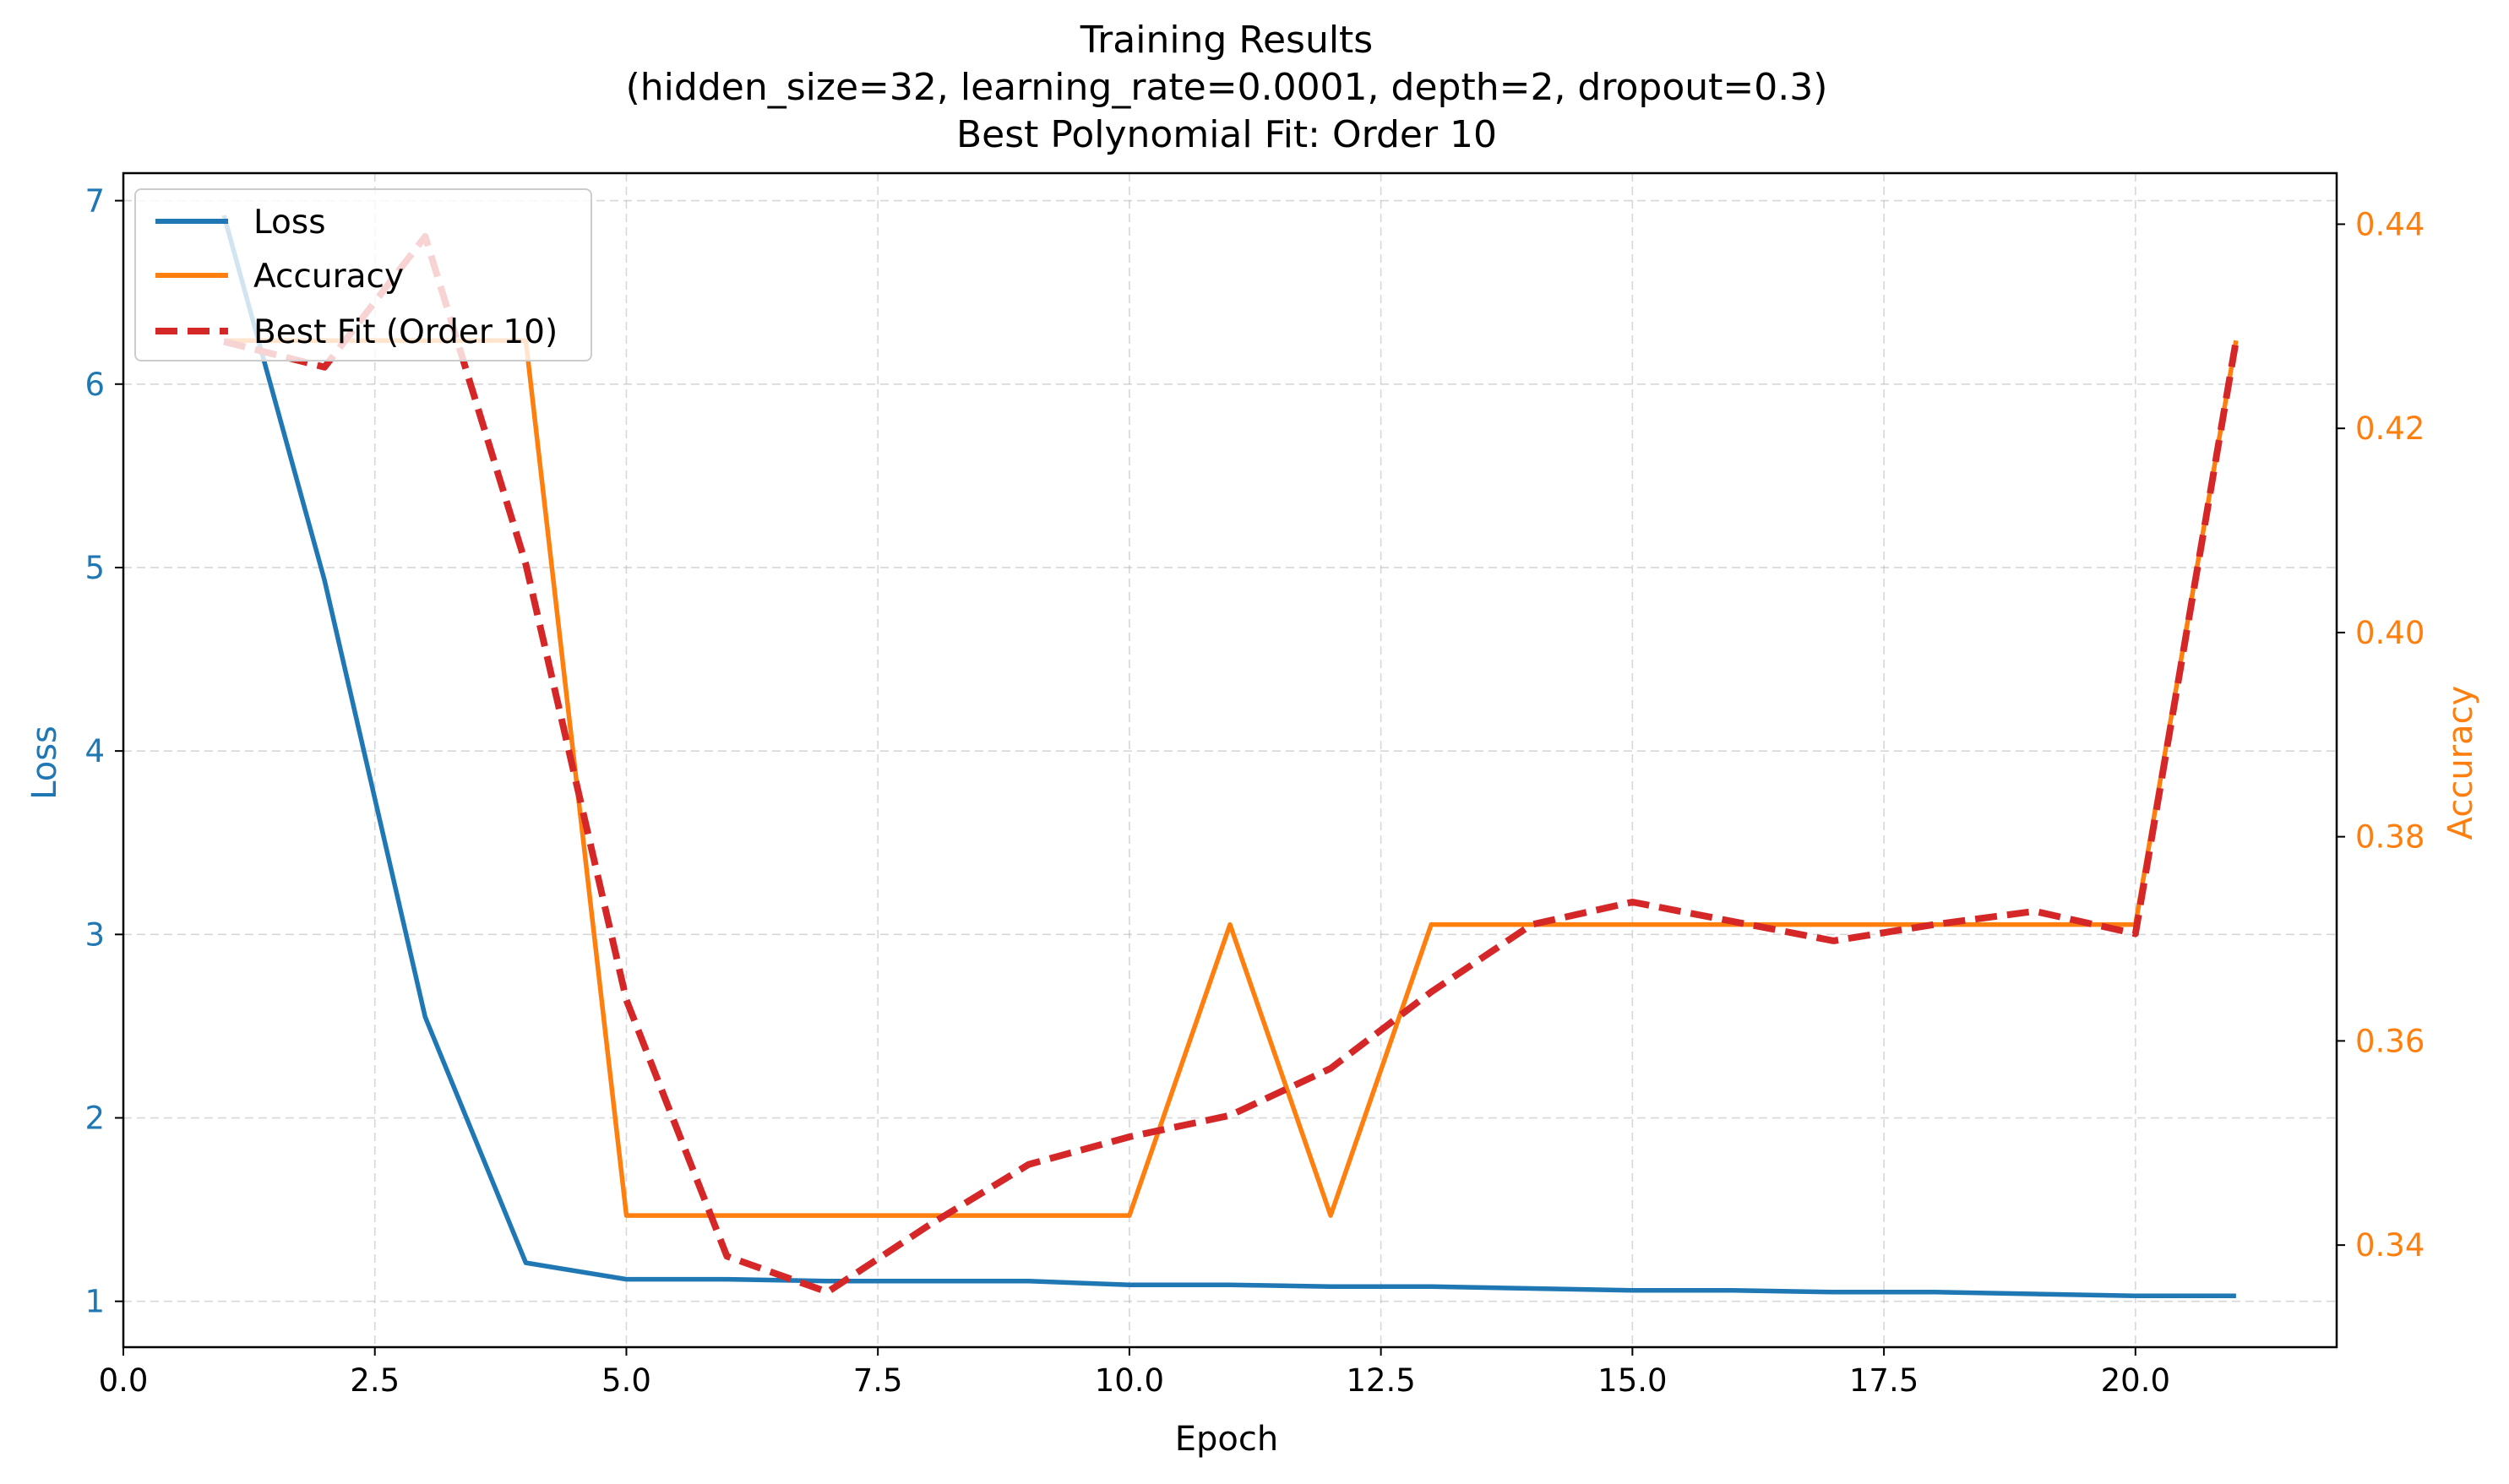 Image resolution: width=2509 pixels, height=1484 pixels. What do you see at coordinates (1226, 134) in the screenshot?
I see `chart-title-line-3: Best Polynomial Fit: Order 10` at bounding box center [1226, 134].